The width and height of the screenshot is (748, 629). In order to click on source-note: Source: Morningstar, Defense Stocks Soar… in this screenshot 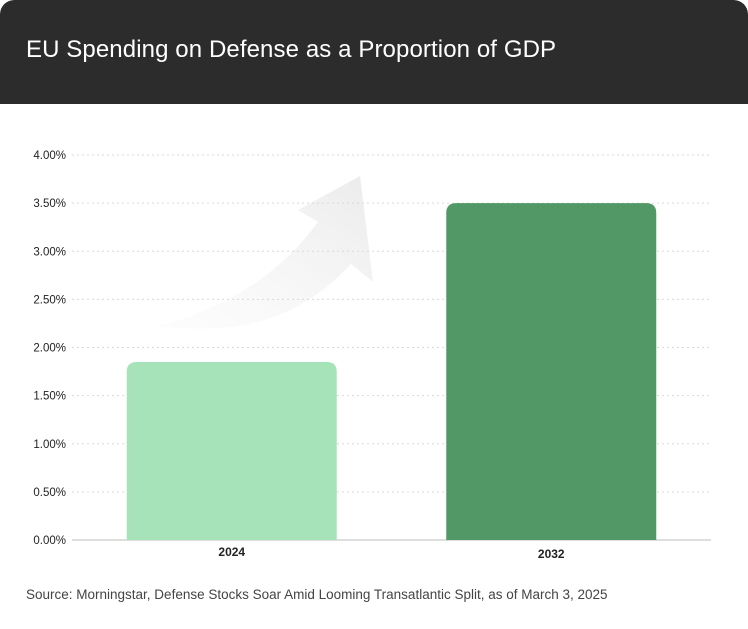, I will do `click(317, 594)`.